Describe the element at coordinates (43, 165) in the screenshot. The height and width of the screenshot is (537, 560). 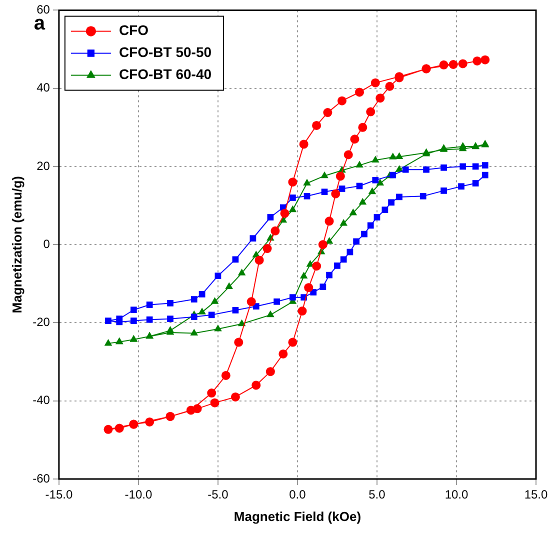
I see `y-tick-label: 20` at that location.